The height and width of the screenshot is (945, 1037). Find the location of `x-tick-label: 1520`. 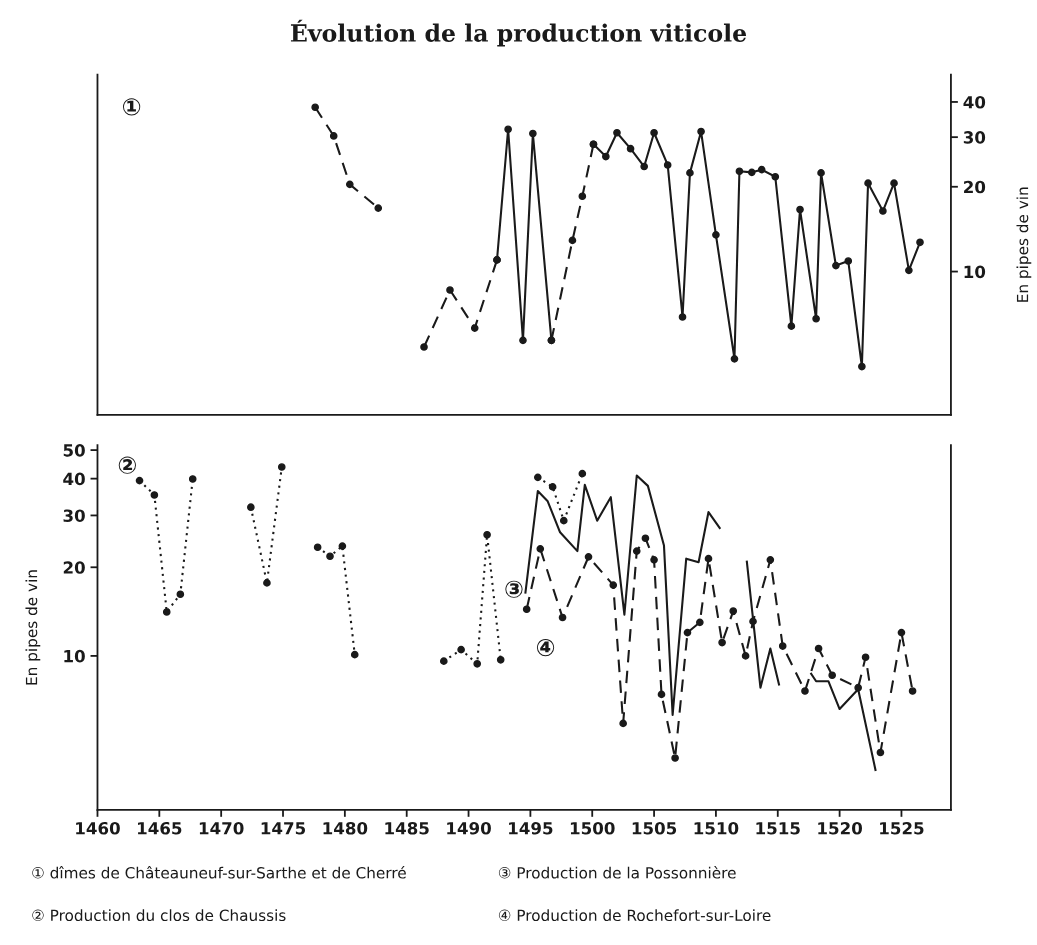

x-tick-label: 1520 is located at coordinates (840, 828).